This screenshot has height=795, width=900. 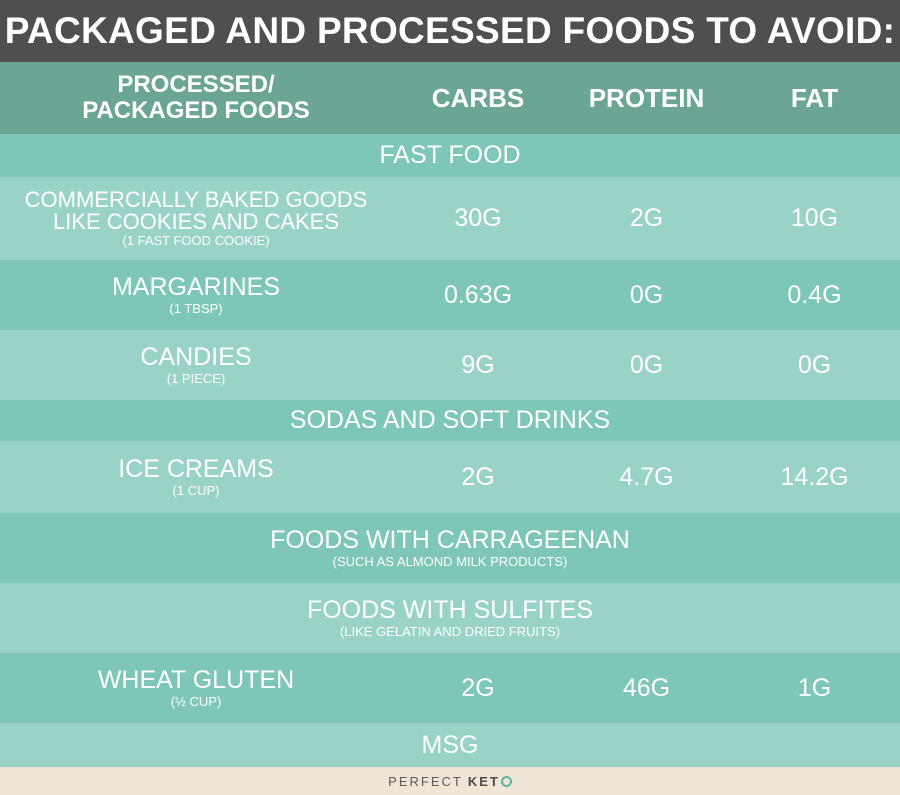 I want to click on footer-brand: PERFECT KET, so click(x=450, y=781).